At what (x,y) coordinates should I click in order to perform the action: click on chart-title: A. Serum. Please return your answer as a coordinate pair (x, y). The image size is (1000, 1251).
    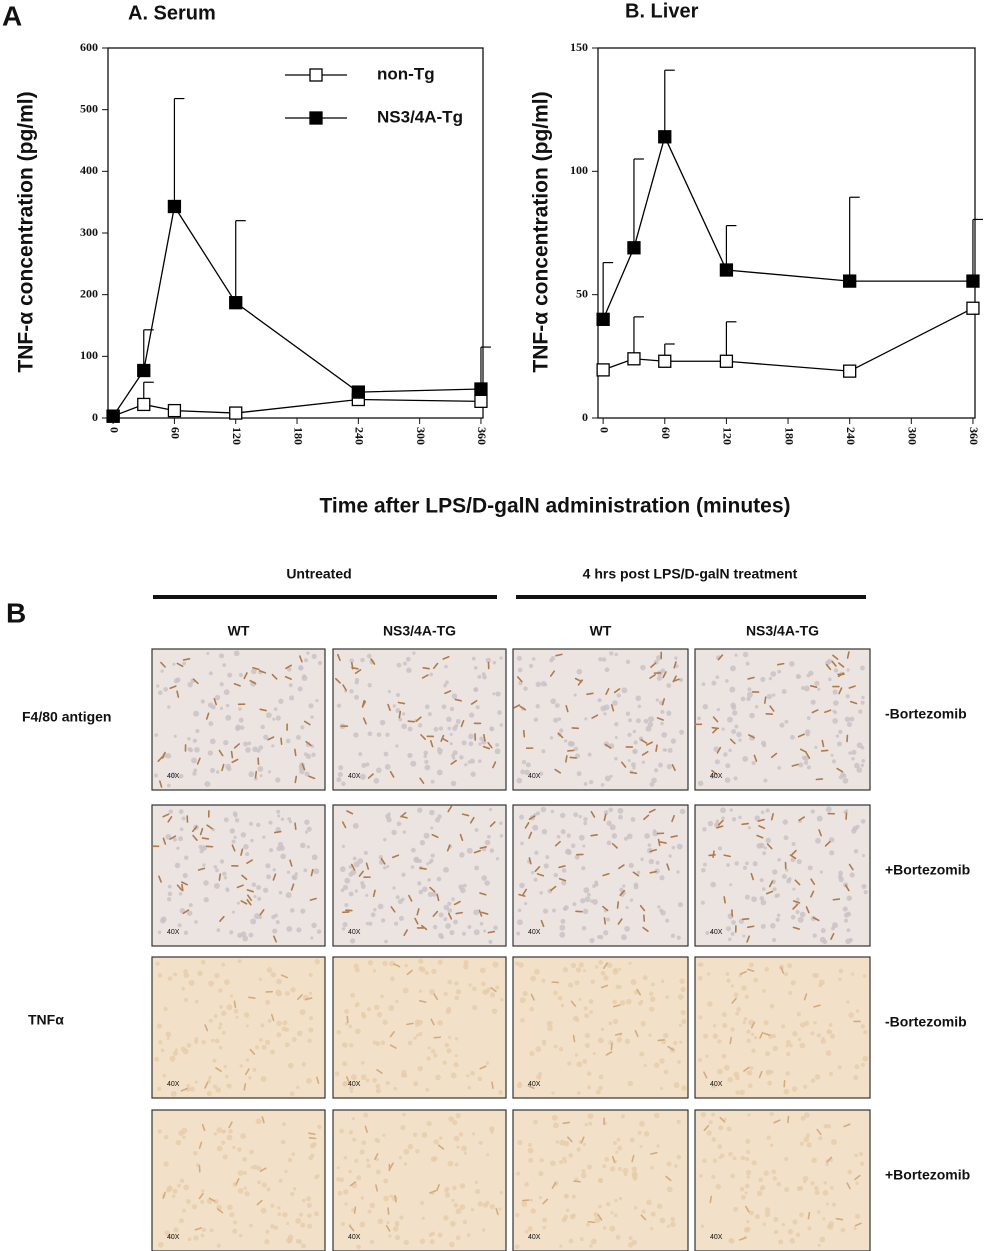
    Looking at the image, I should click on (172, 13).